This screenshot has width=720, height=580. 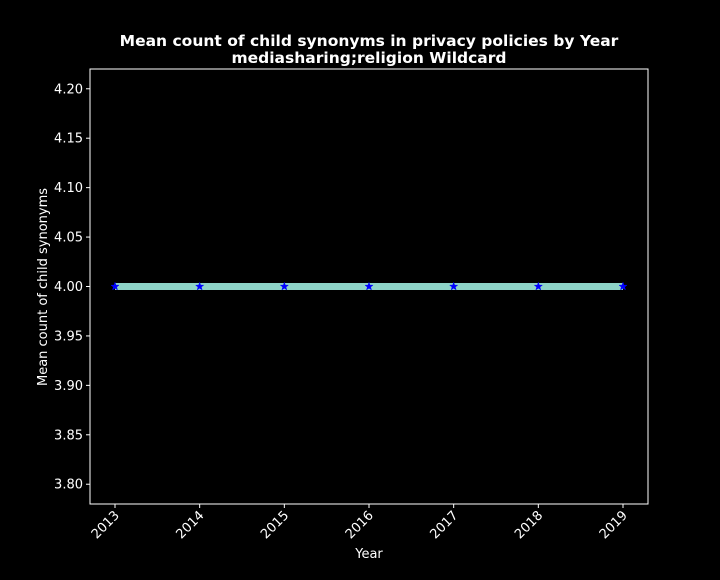 I want to click on series-layer, so click(x=369, y=286).